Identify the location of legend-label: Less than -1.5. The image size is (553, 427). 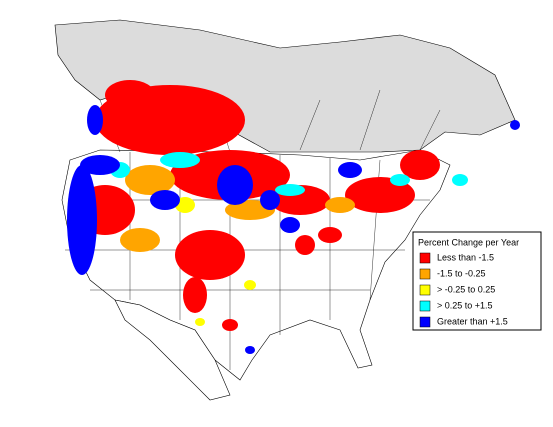
(465, 257).